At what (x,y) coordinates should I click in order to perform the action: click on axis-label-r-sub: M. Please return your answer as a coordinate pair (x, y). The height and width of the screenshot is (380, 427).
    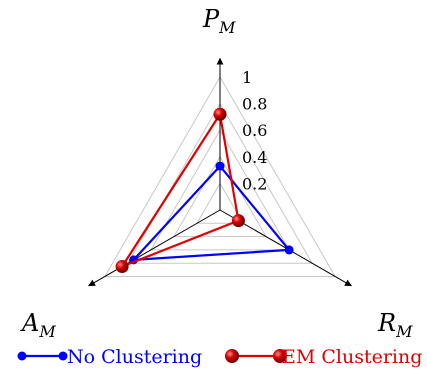
    Looking at the image, I should click on (404, 331).